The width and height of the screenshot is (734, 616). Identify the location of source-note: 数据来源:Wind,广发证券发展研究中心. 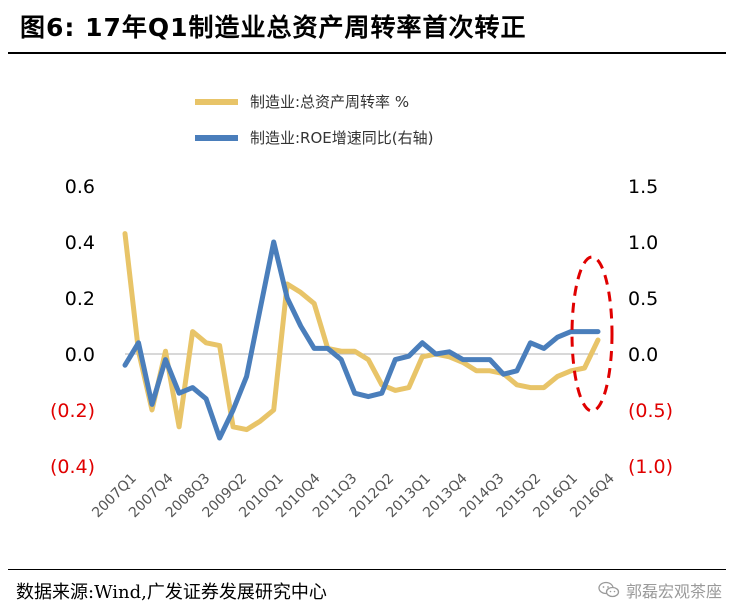
(171, 592).